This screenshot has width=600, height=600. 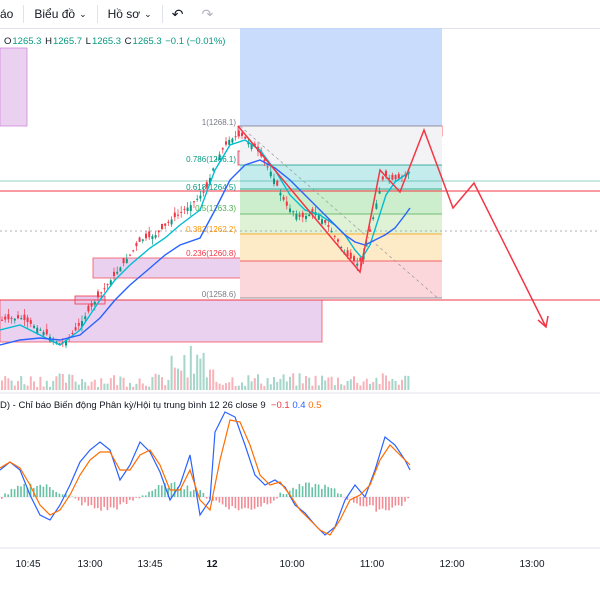 I want to click on close-key: C, so click(x=128, y=41).